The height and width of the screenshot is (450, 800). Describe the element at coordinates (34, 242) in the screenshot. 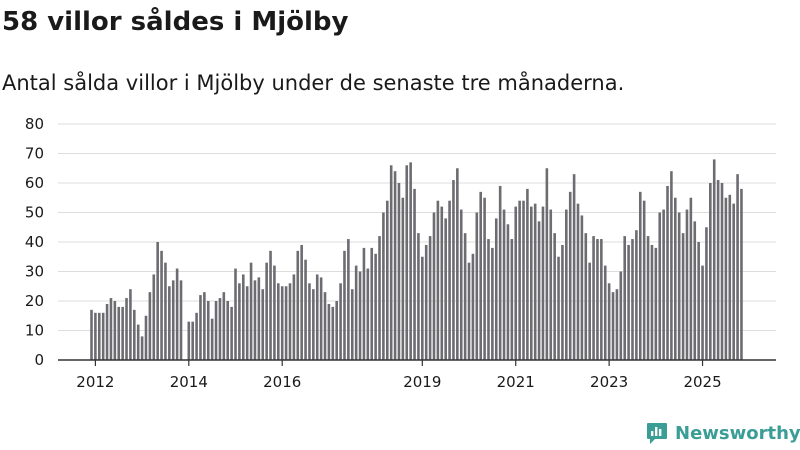

I see `y-tick-label: 40` at that location.